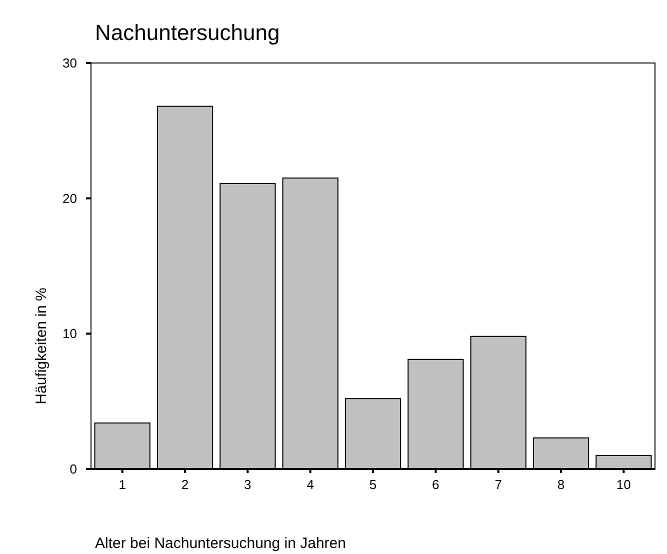 The image size is (667, 554). I want to click on x-tick-label: 8, so click(561, 484).